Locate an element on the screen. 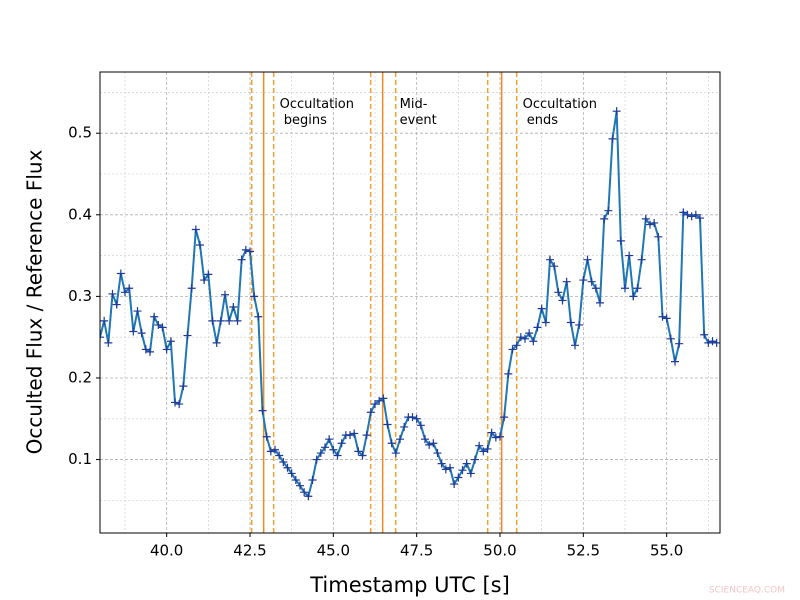  annotation: begins is located at coordinates (303, 120).